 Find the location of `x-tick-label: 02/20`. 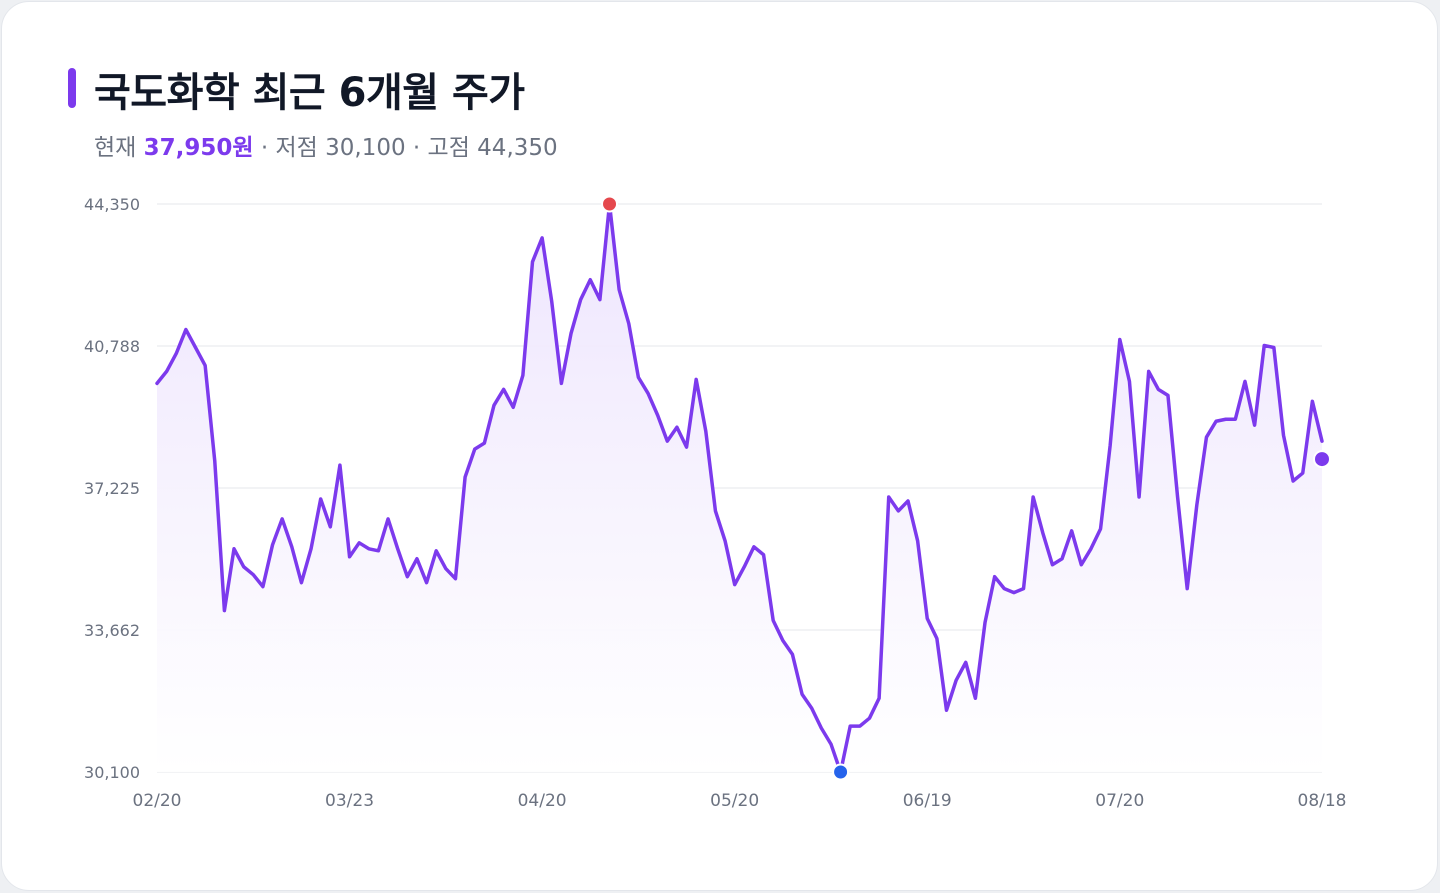

x-tick-label: 02/20 is located at coordinates (157, 801).